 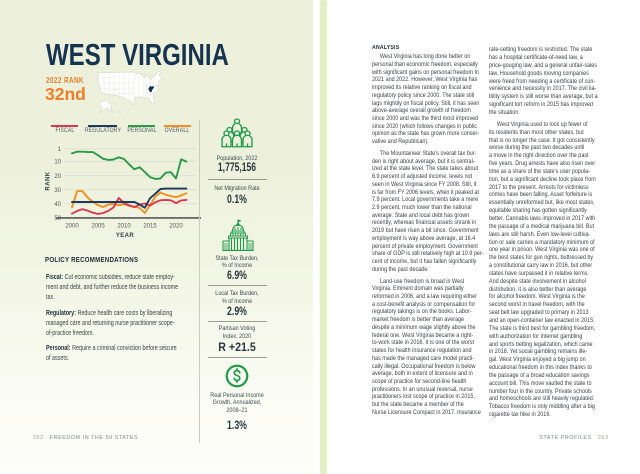 What do you see at coordinates (60, 150) in the screenshot?
I see `svg-text: 1` at bounding box center [60, 150].